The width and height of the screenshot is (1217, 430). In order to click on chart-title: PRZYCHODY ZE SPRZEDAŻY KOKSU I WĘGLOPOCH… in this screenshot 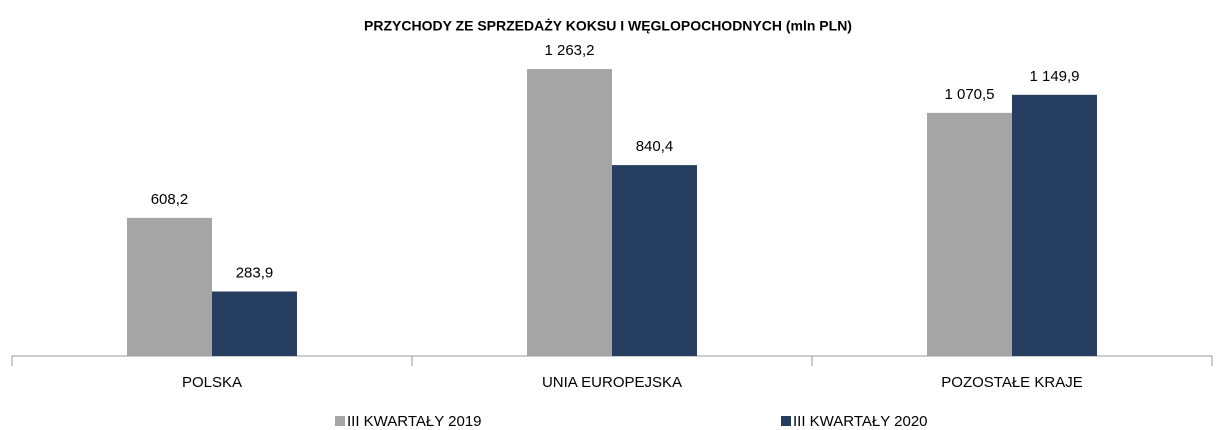, I will do `click(608, 26)`.